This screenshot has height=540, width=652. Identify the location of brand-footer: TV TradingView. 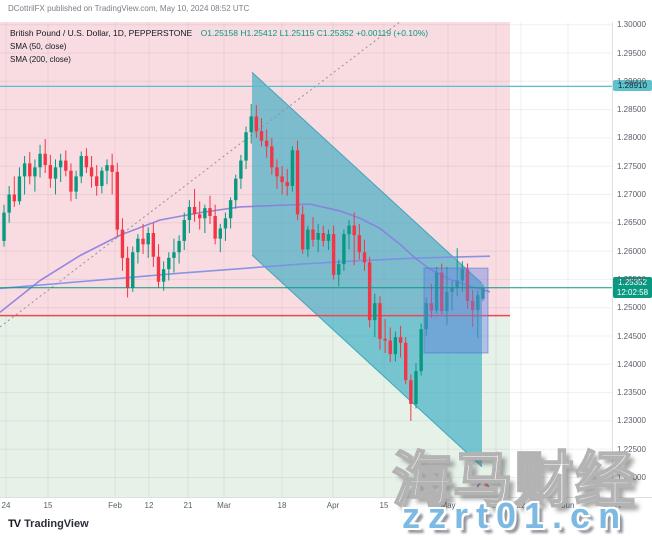
(48, 524).